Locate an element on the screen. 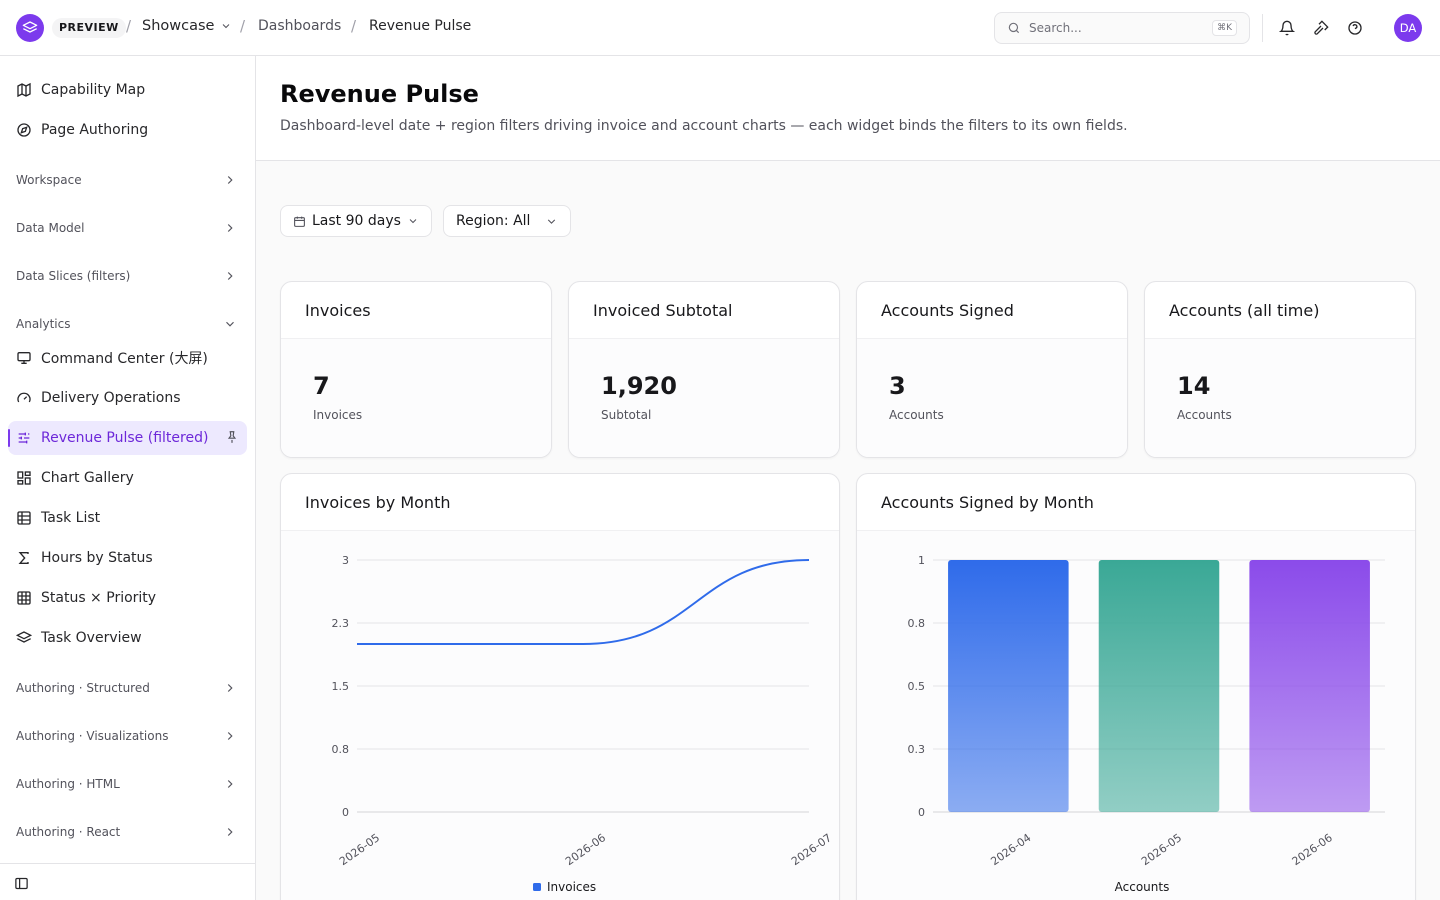 The height and width of the screenshot is (900, 1440). sidebar-item-task-overview: Task Overview is located at coordinates (127, 638).